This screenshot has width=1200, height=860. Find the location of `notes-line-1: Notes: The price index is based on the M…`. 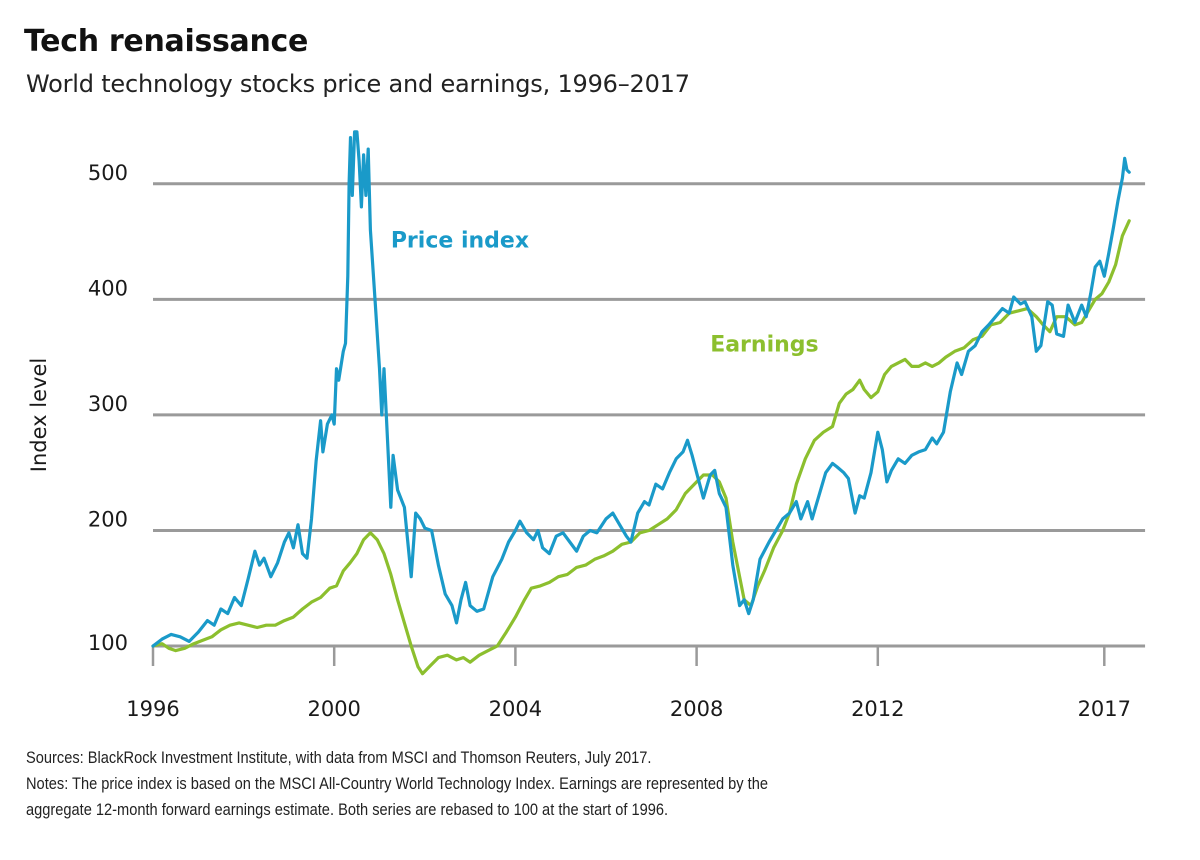

notes-line-1: Notes: The price index is based on the M… is located at coordinates (397, 783).